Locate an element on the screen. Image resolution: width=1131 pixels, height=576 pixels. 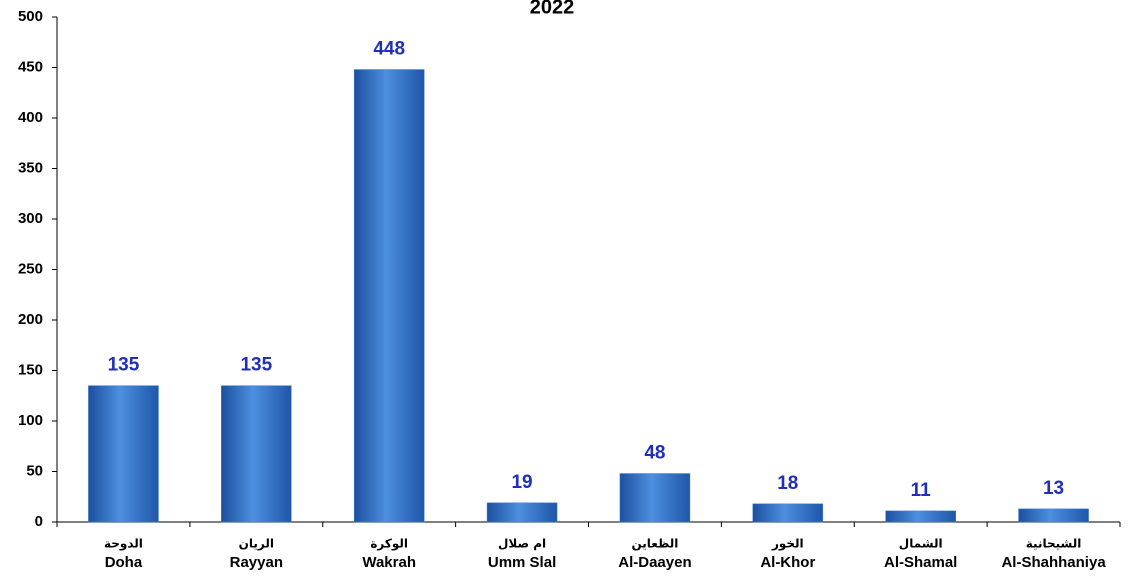
x-tick-label: Wakrah is located at coordinates (389, 562).